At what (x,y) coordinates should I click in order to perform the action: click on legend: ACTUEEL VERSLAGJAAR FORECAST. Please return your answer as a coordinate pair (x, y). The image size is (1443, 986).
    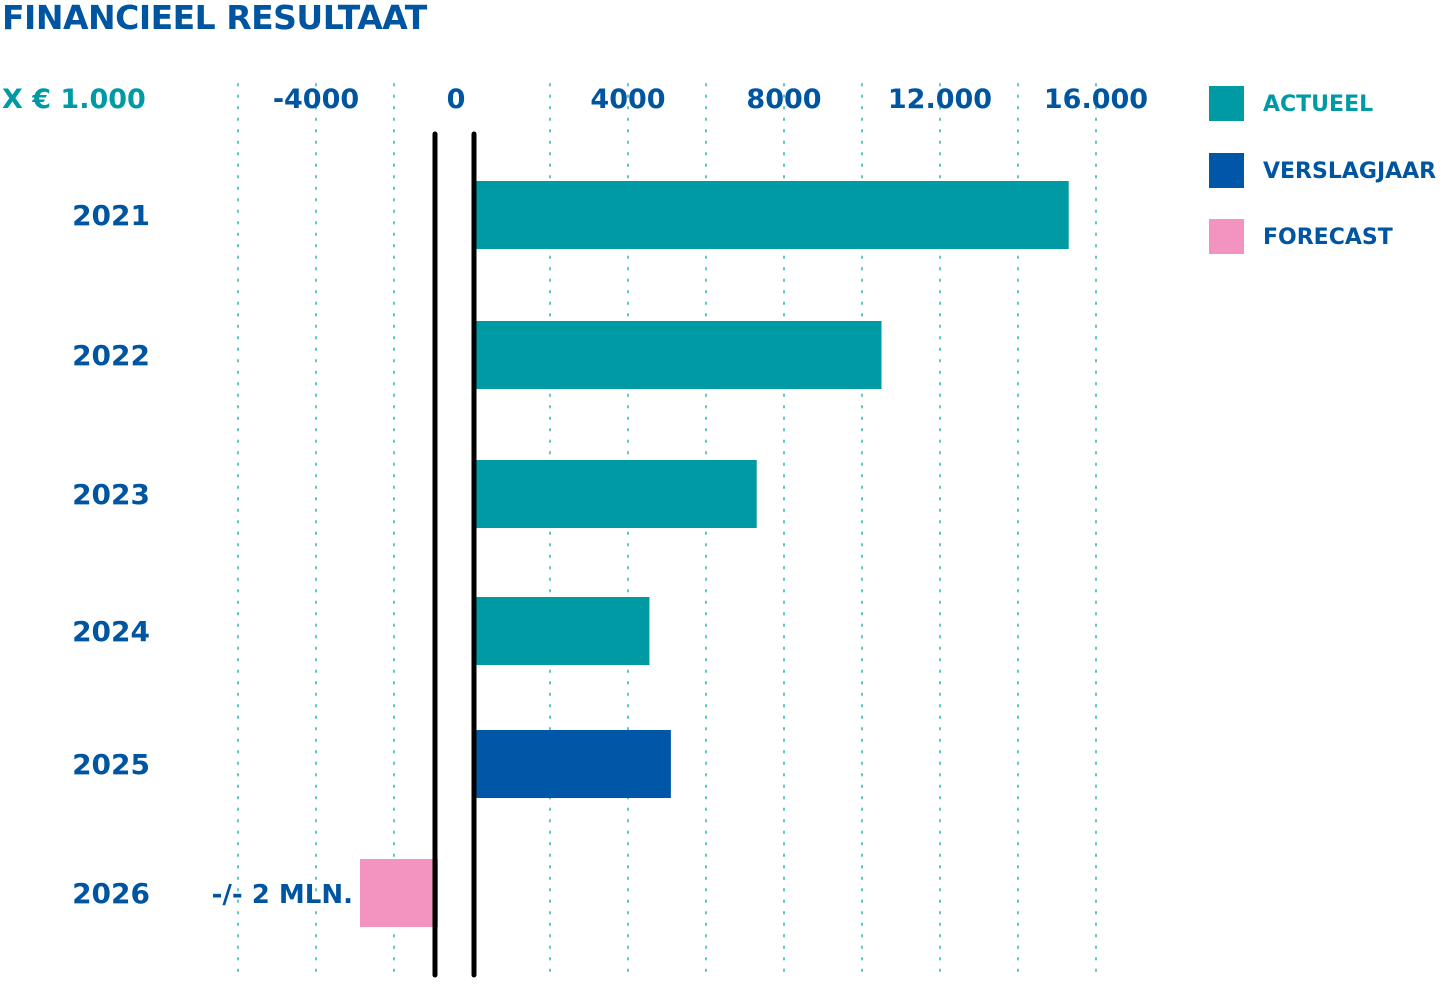
    Looking at the image, I should click on (1322, 170).